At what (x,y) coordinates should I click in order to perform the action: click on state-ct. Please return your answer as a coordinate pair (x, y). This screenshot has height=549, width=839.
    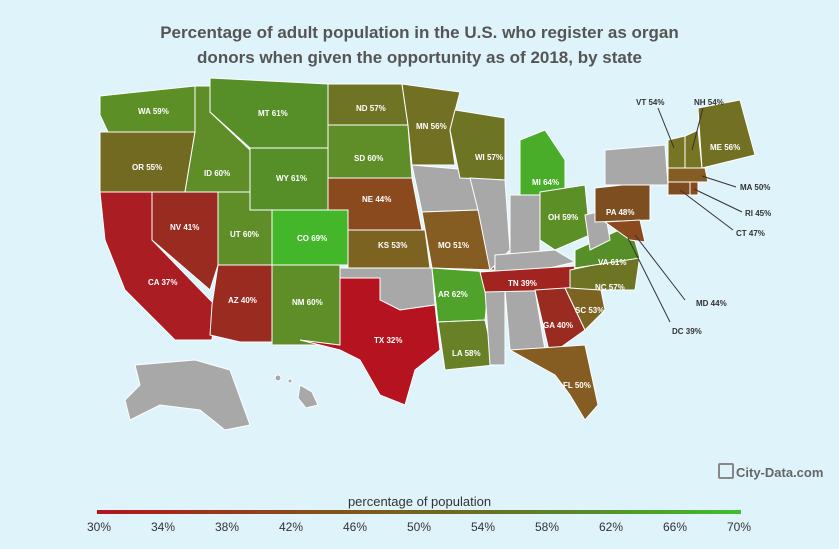
    Looking at the image, I should click on (679, 188).